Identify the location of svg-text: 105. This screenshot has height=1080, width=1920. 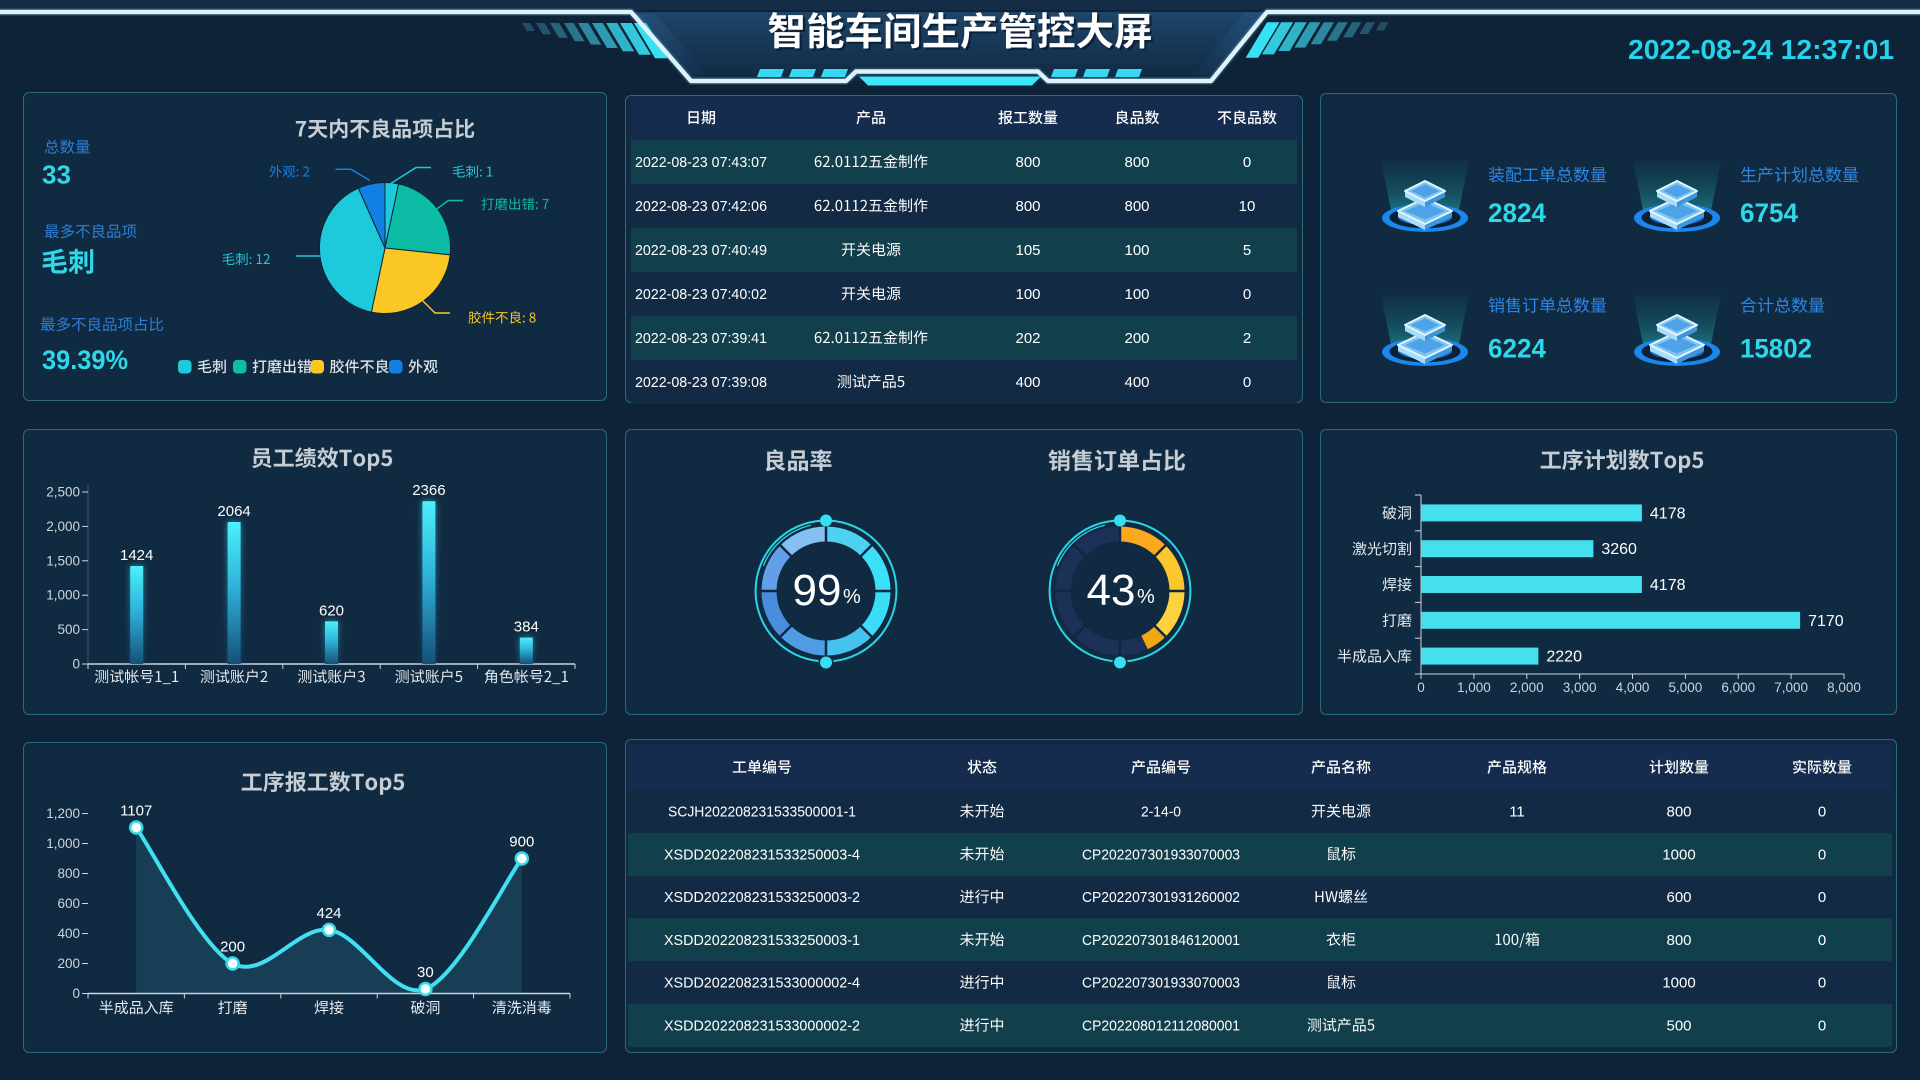
(1027, 250).